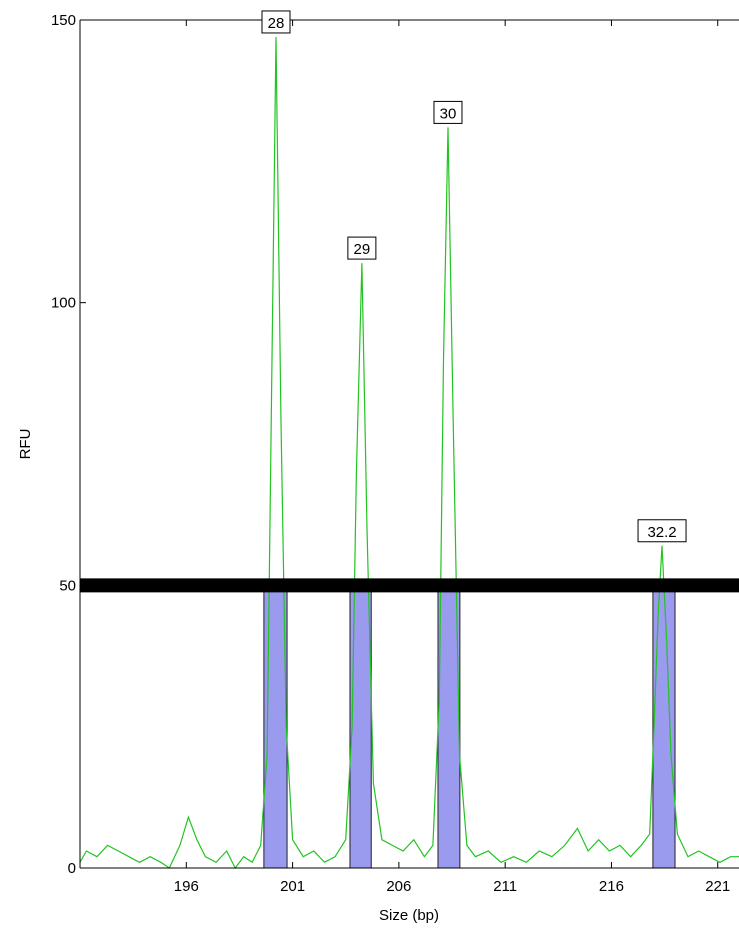 The image size is (739, 935). I want to click on peak-label: 32.2, so click(661, 532).